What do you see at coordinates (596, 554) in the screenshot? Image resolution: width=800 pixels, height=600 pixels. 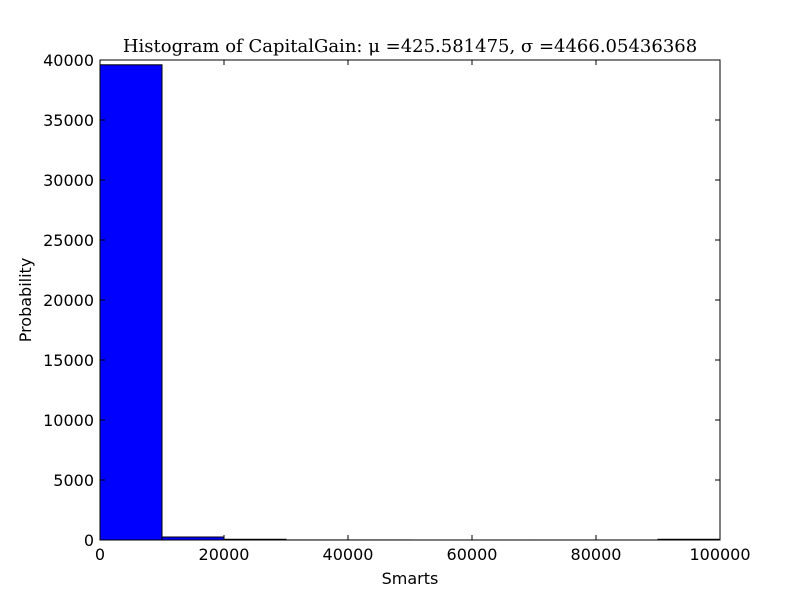 I see `x-tick-label-4: 80000` at bounding box center [596, 554].